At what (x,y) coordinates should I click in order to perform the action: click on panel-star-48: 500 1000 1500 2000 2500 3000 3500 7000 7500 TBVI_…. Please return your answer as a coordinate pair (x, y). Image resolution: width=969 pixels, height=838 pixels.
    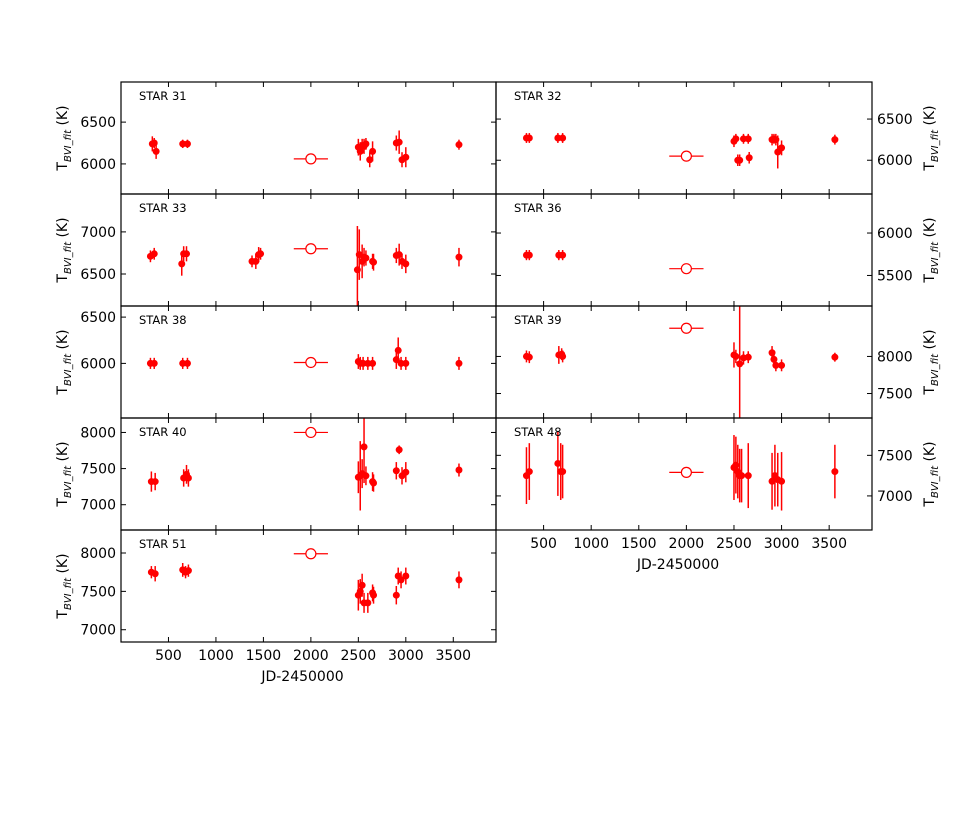
    Looking at the image, I should click on (718, 495).